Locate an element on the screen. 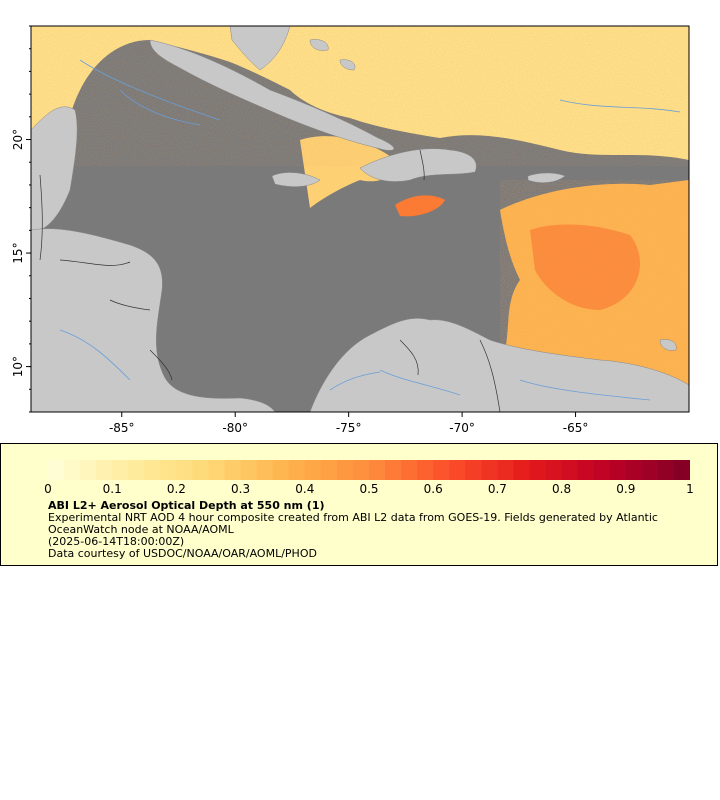 This screenshot has width=720, height=800. lat-tick-label: 15° is located at coordinates (18, 252).